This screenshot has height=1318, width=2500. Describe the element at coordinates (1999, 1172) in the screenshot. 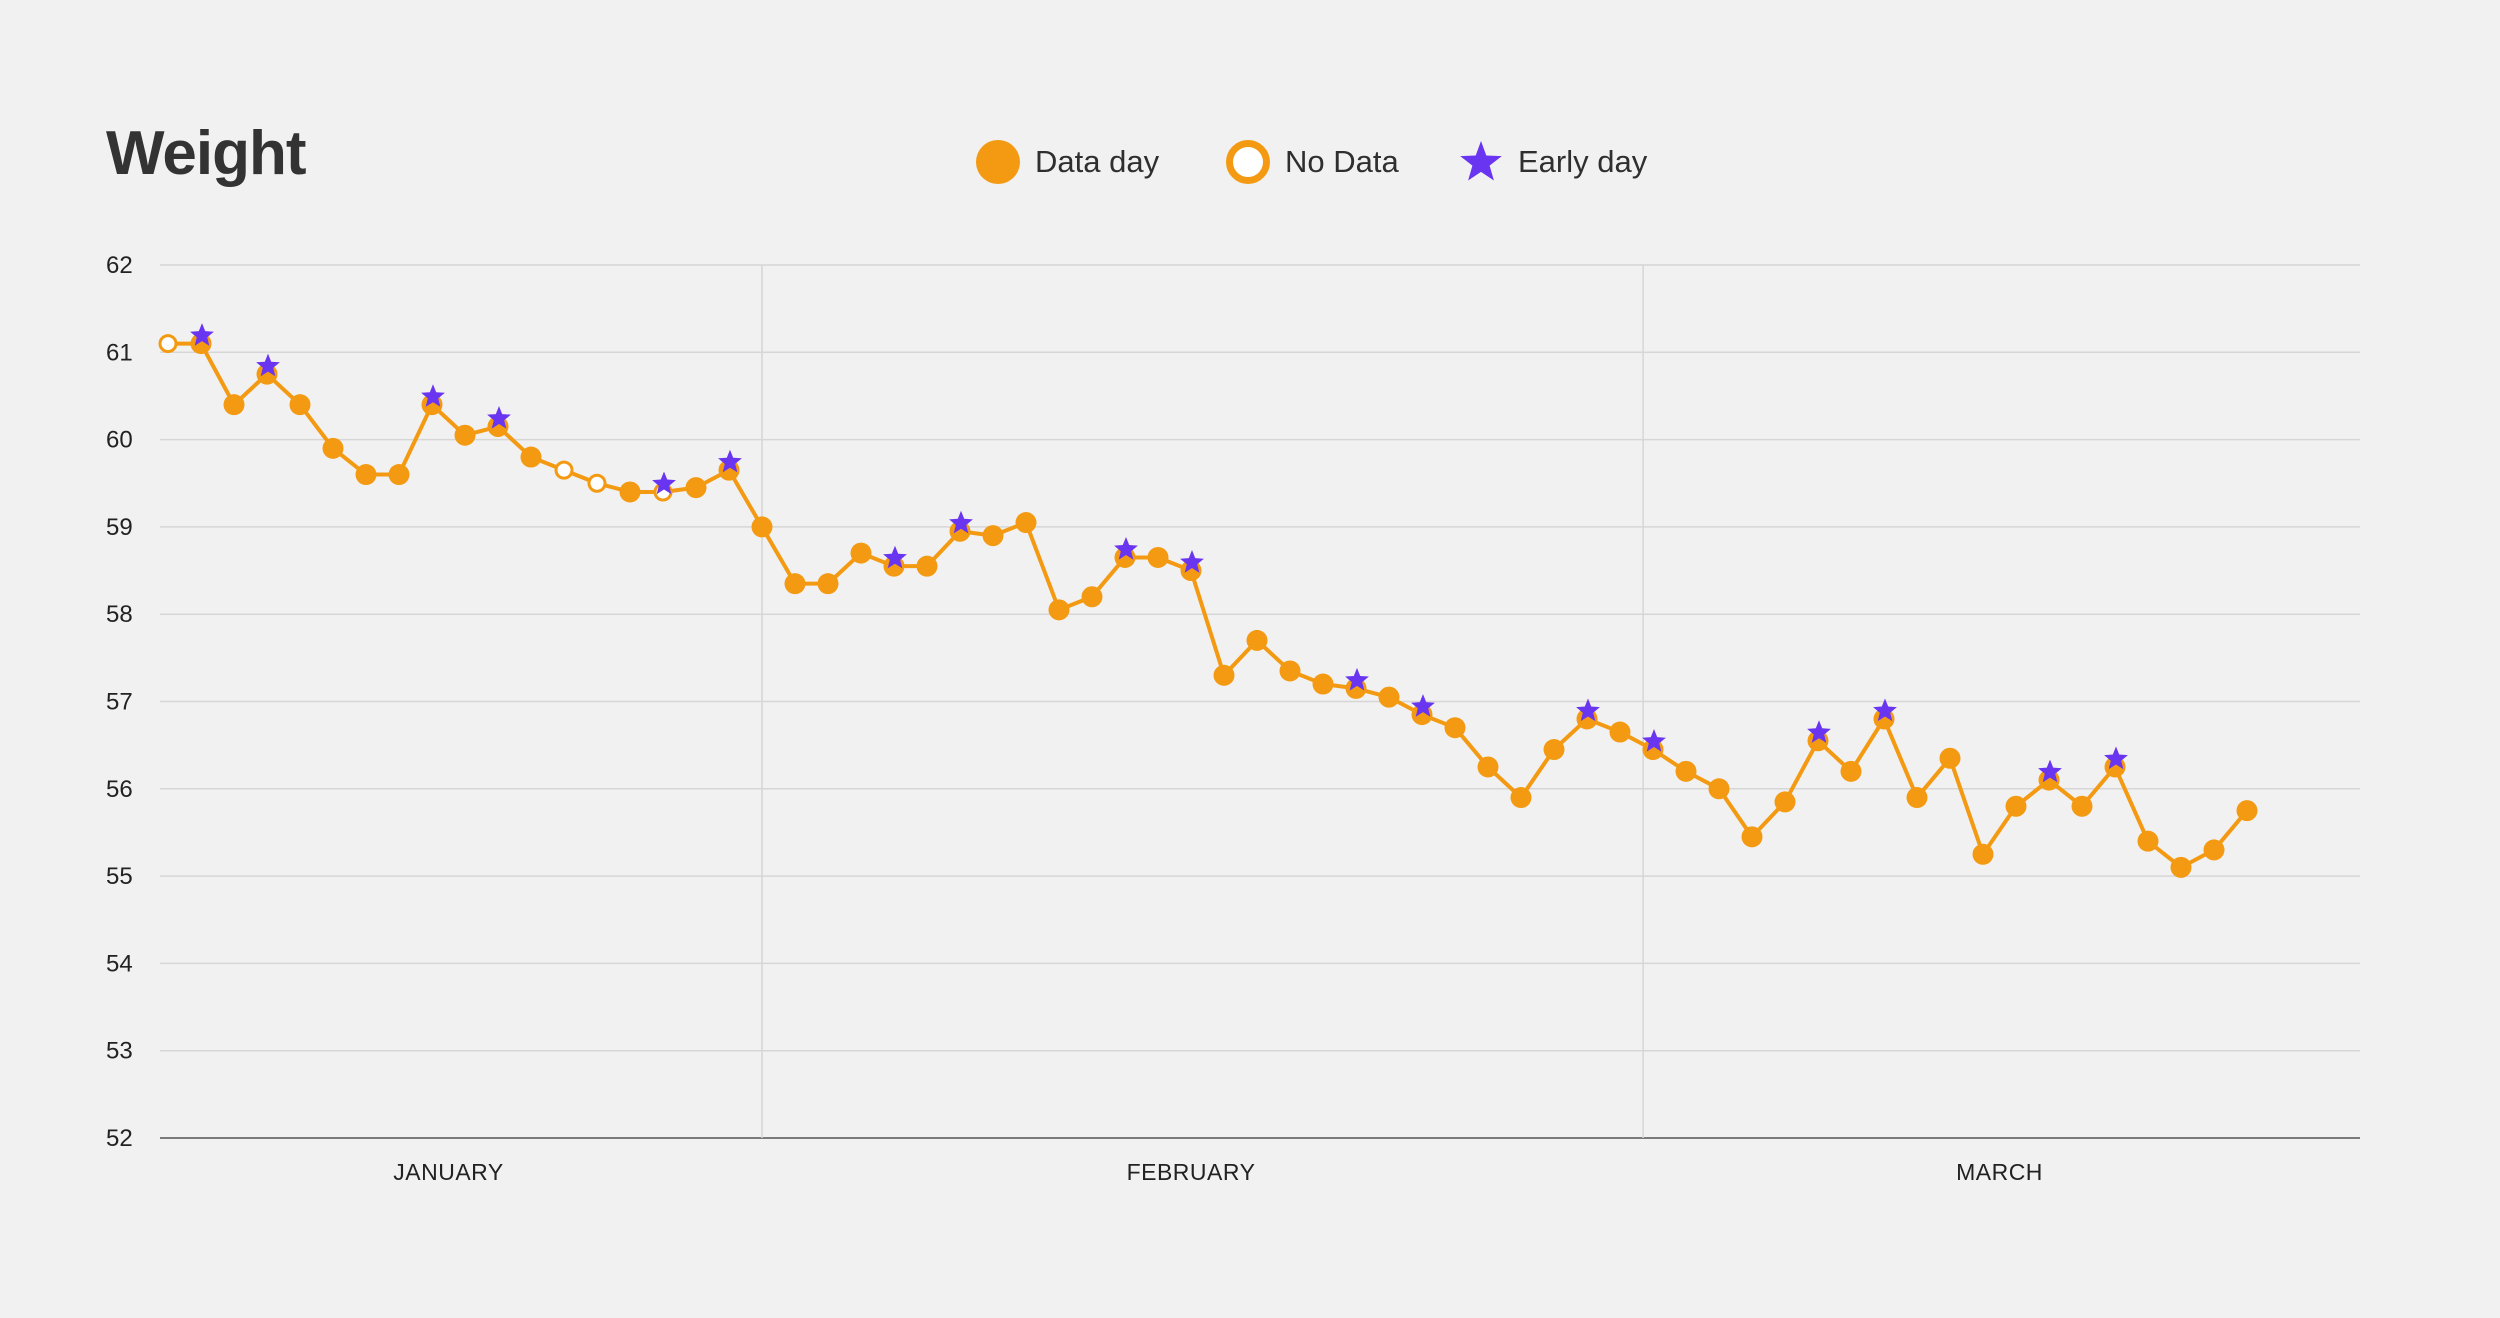

I see `x-tick-label: MARCH` at that location.